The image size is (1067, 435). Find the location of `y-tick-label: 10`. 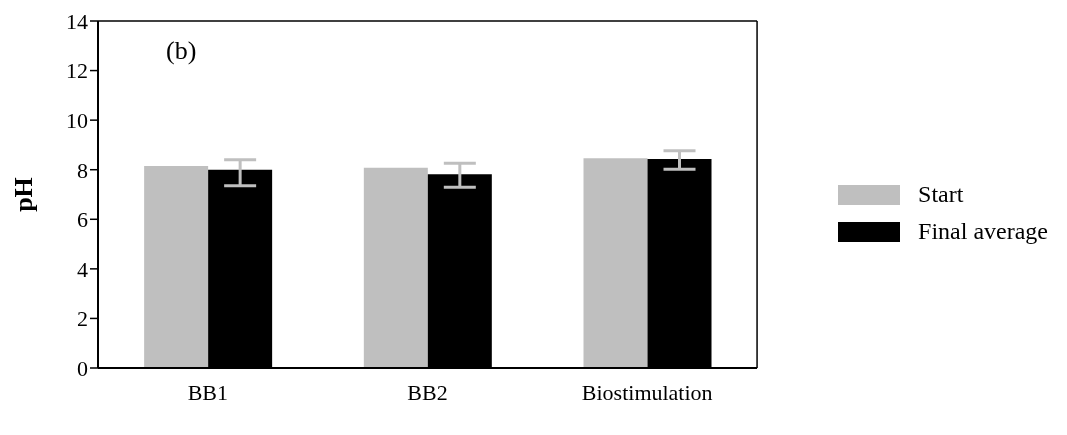

y-tick-label: 10 is located at coordinates (77, 120).